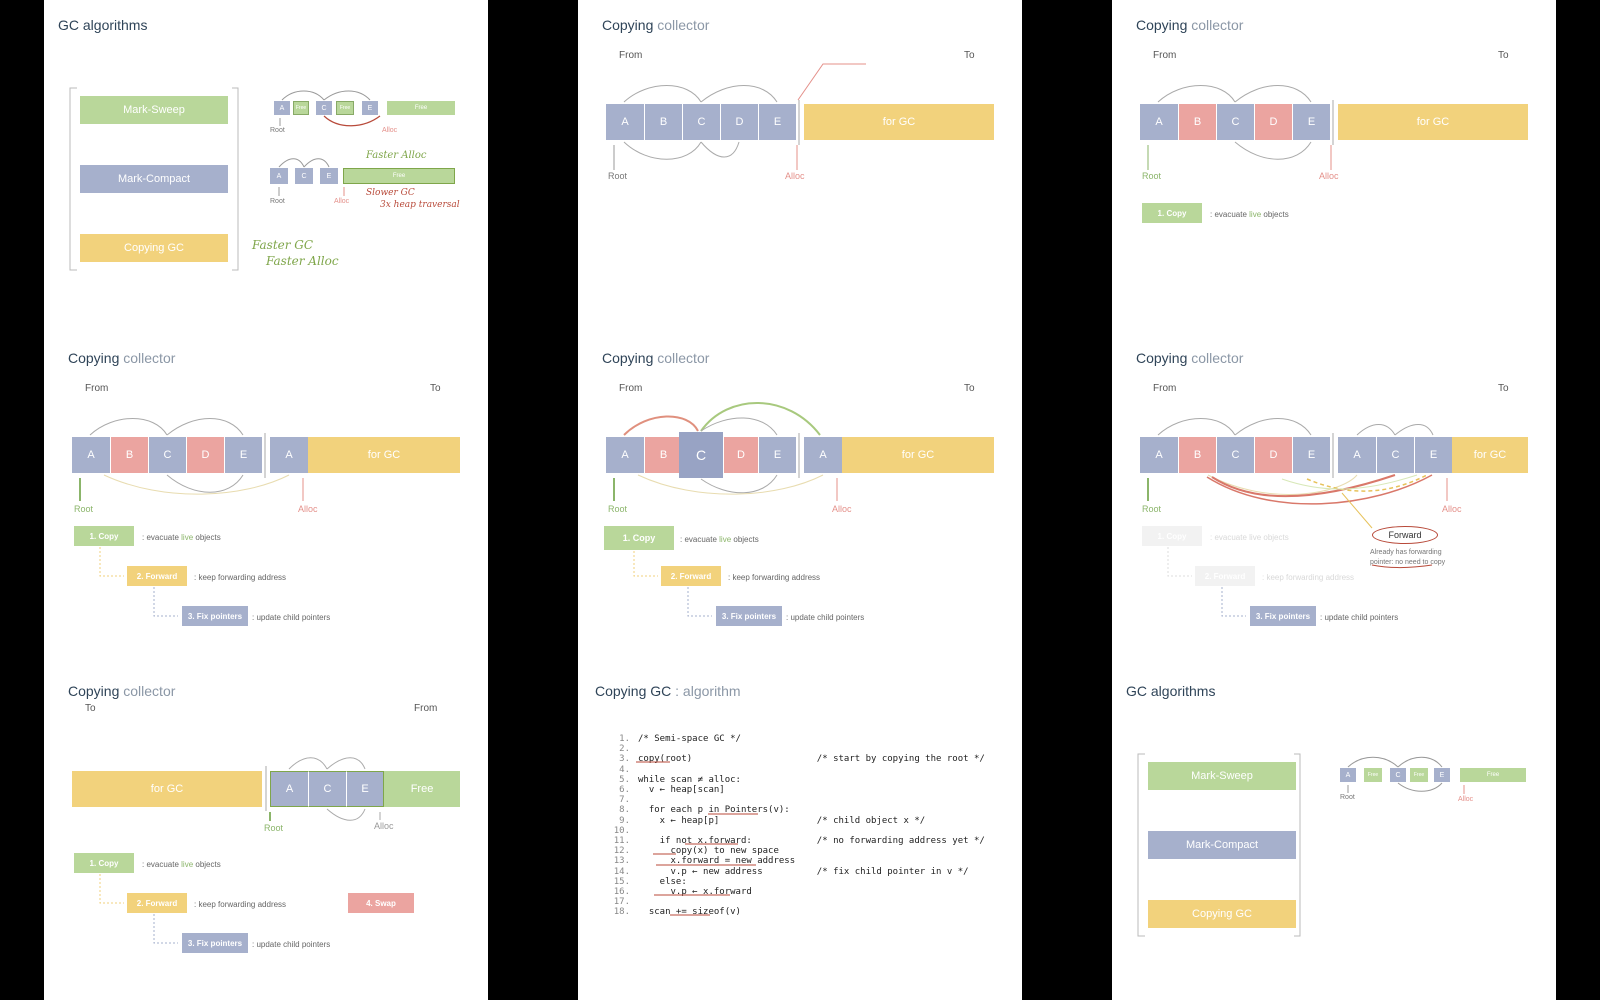  Describe the element at coordinates (621, 902) in the screenshot. I see `code-line-number: 17.` at that location.